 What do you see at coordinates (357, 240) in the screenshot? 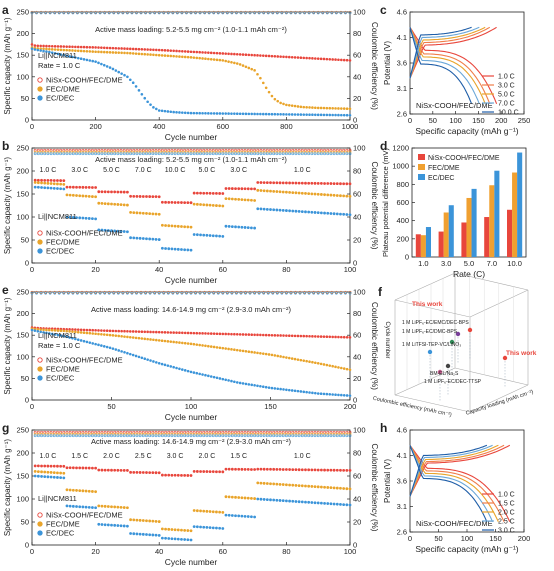
I see `y2-tick-label-b: 20` at bounding box center [357, 240].